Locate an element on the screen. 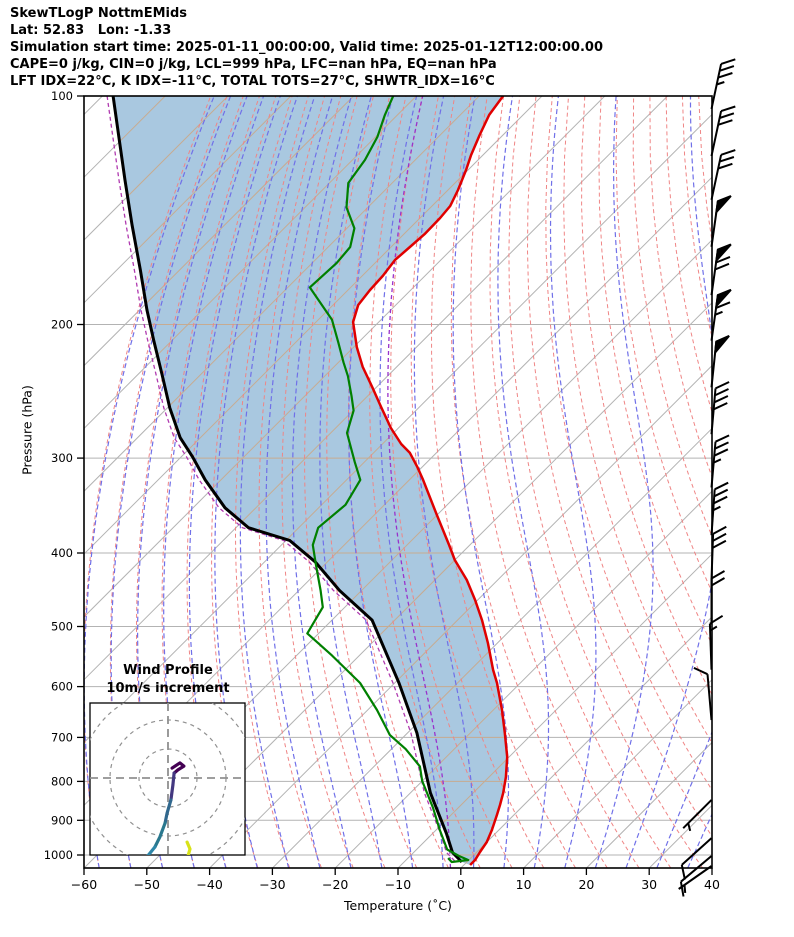  hodograph-inset is located at coordinates (167, 779).